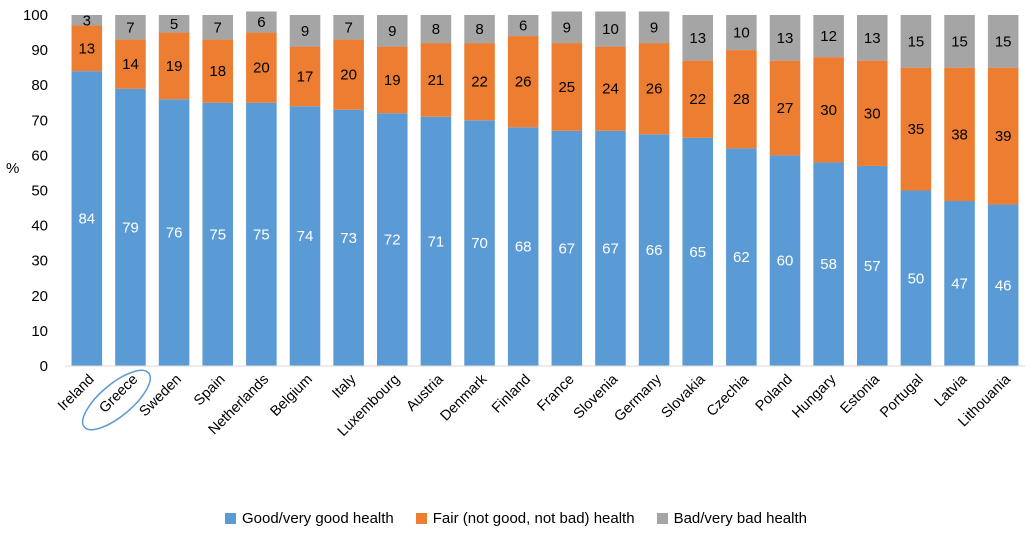 The image size is (1032, 543). I want to click on data-label: 73, so click(348, 238).